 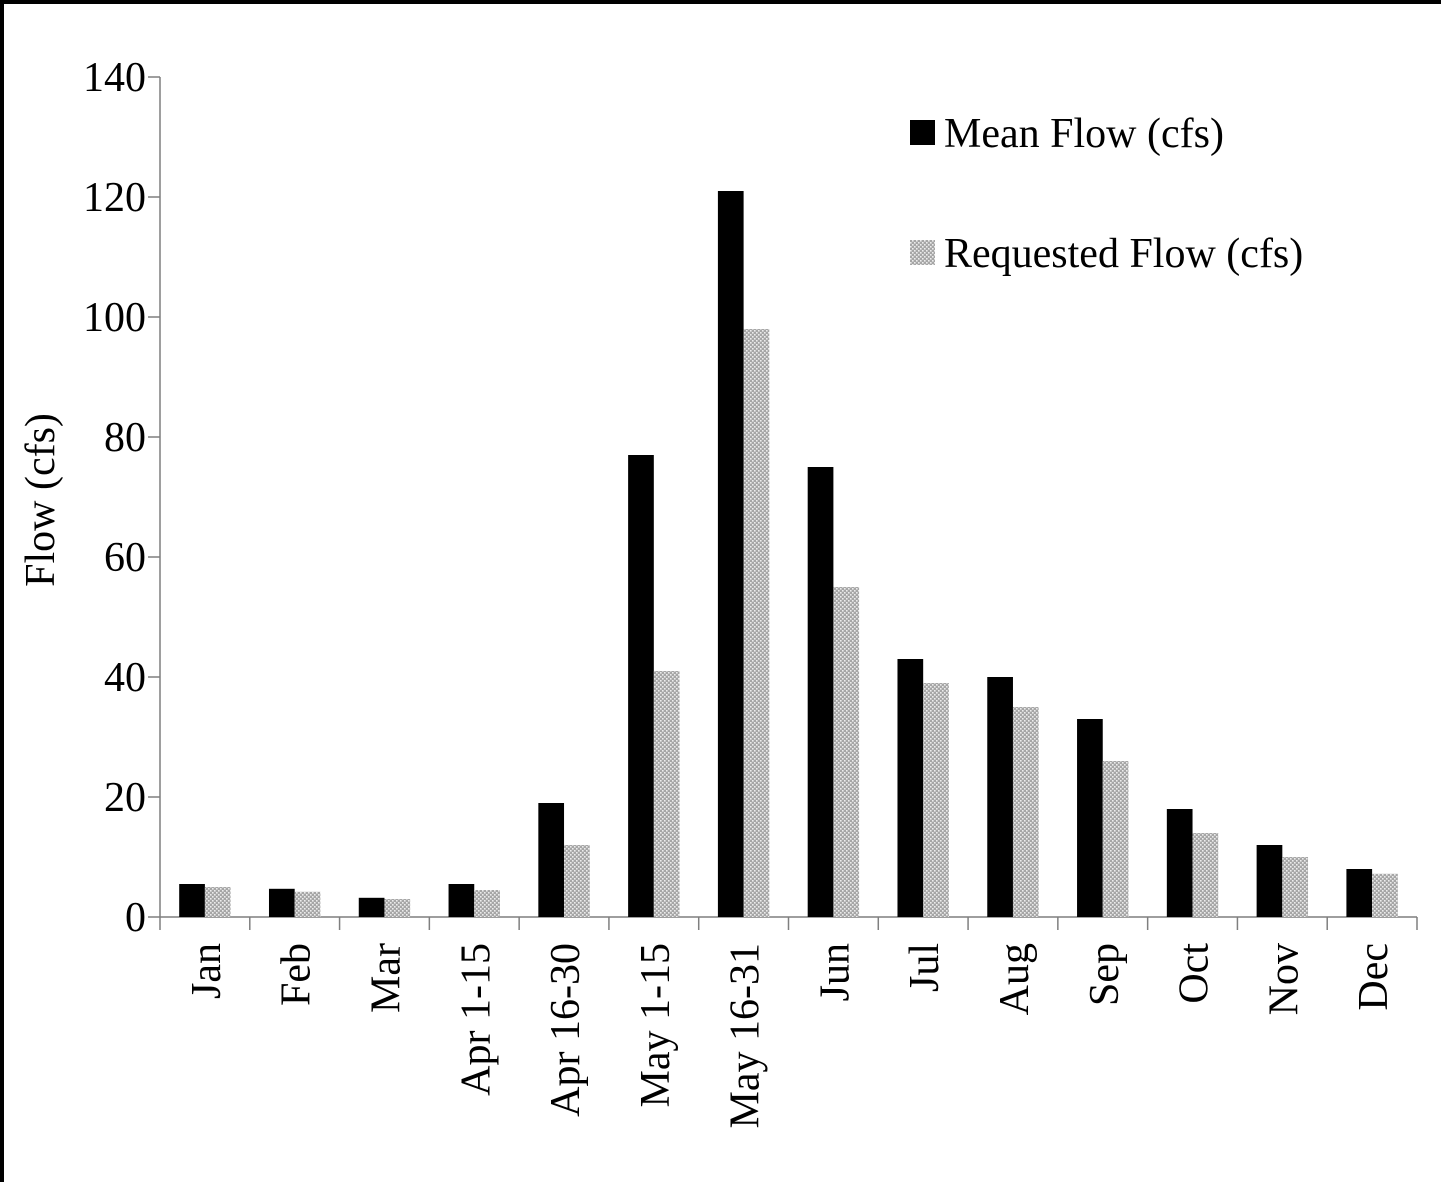 I want to click on bar-mean-flow-cfs-sep, so click(x=1090, y=818).